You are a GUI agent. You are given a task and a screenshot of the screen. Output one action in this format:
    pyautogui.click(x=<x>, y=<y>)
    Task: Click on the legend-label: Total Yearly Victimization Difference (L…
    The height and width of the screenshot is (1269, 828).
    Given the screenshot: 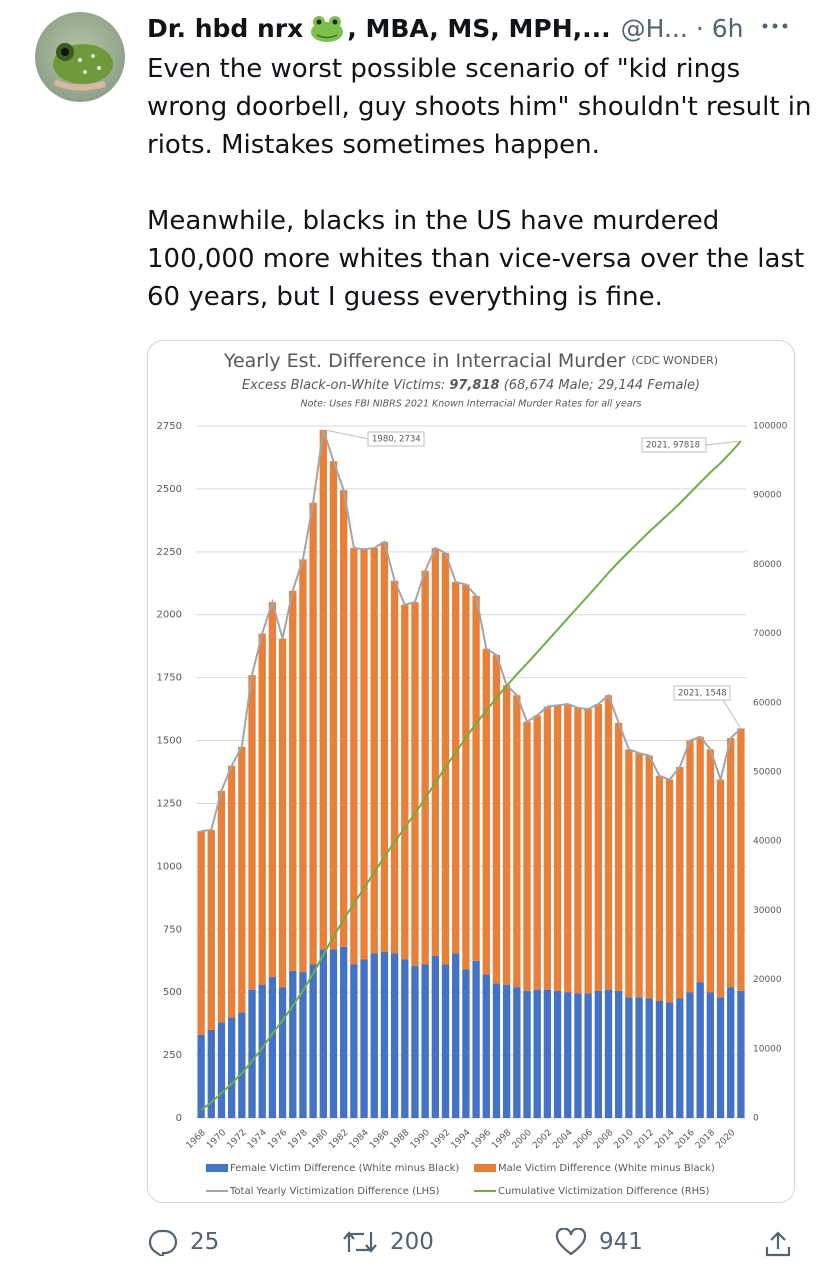 What is the action you would take?
    pyautogui.click(x=334, y=1191)
    